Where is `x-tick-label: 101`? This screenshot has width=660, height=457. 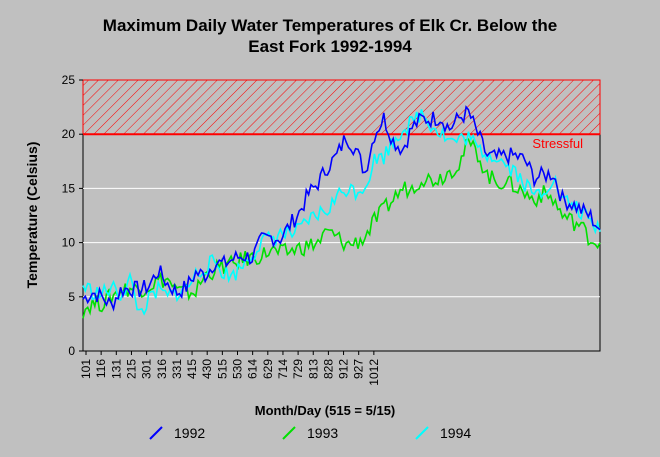
x-tick-label: 101 is located at coordinates (86, 369).